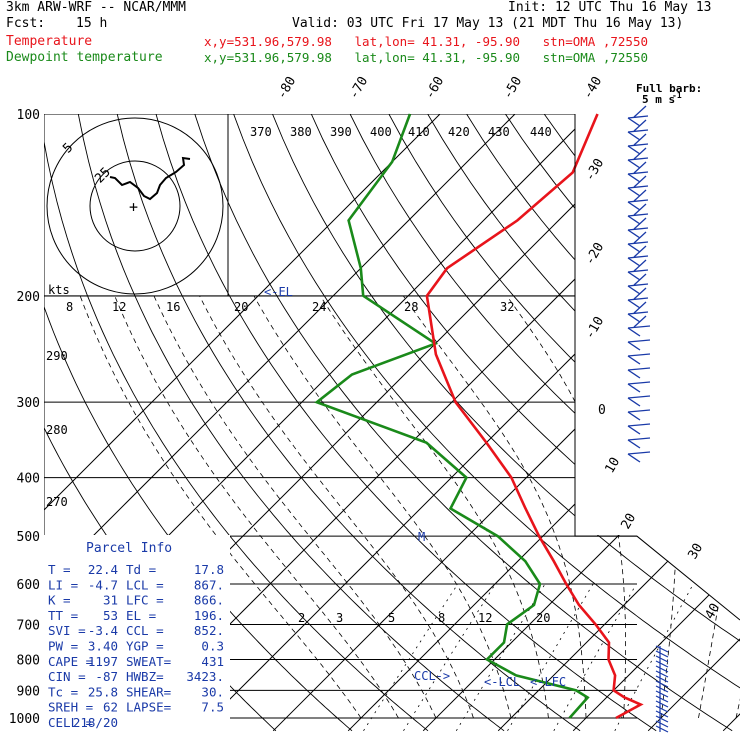 This screenshot has width=740, height=740. What do you see at coordinates (485, 618) in the screenshot?
I see `mixing-ratio-label: 12` at bounding box center [485, 618].